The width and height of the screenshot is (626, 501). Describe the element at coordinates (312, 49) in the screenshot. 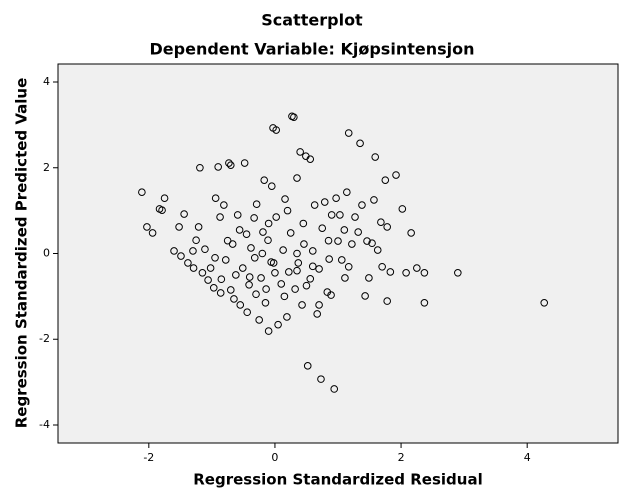

I see `chart-subtitle: Dependent Variable: Kjøpsintensjon` at that location.